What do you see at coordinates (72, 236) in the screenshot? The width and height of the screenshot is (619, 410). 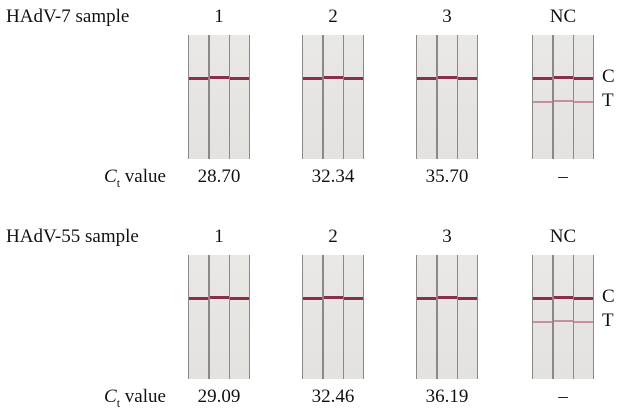 I see `sample-label: HAdV-55 sample` at bounding box center [72, 236].